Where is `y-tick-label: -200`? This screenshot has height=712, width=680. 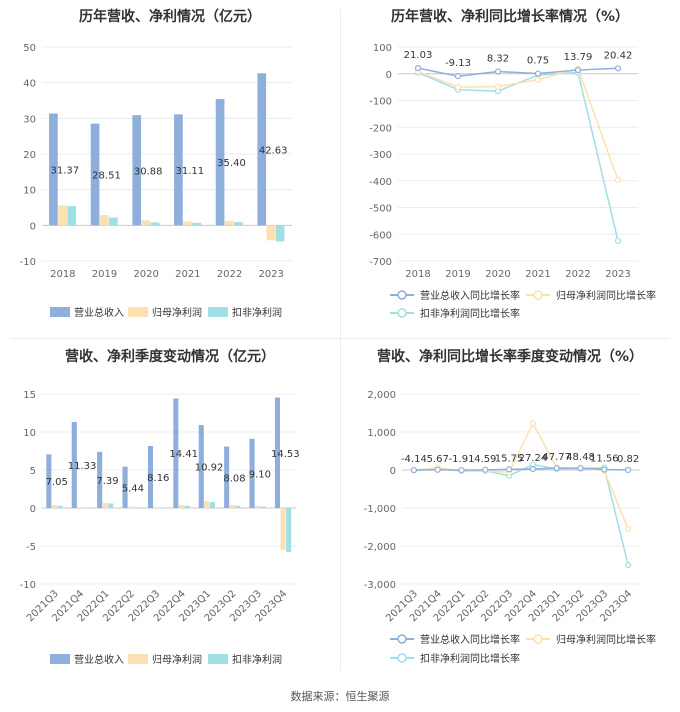 y-tick-label: -200 is located at coordinates (380, 128).